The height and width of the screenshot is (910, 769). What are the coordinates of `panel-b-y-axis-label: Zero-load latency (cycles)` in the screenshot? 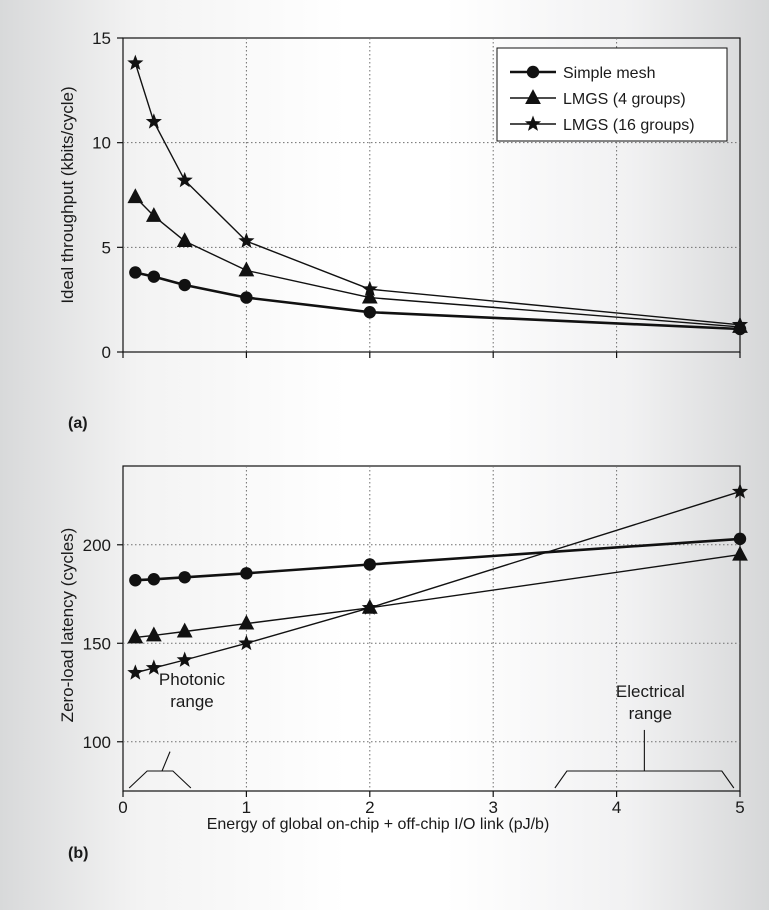 It's located at (67, 625).